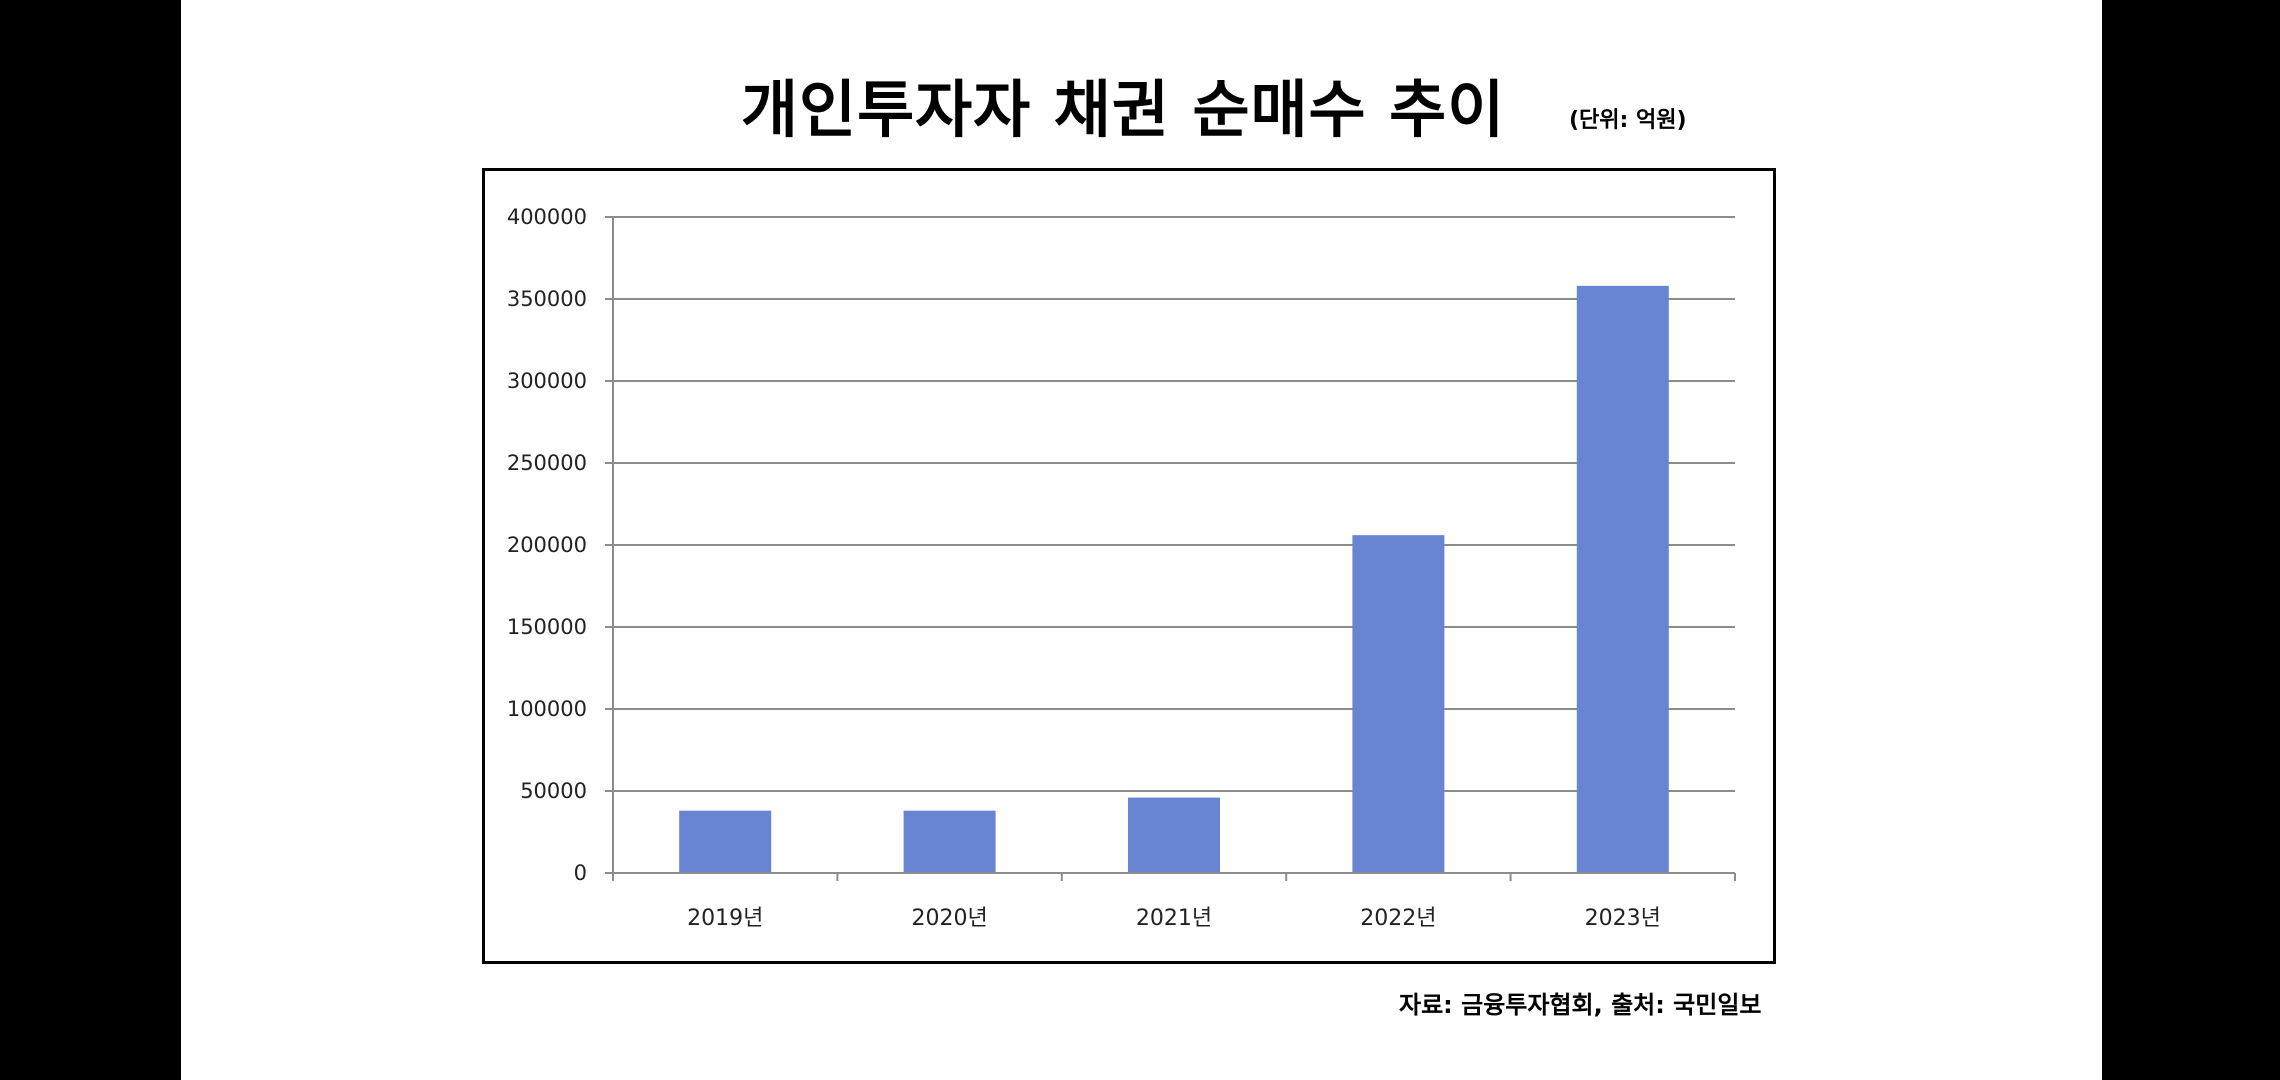 The image size is (2280, 1080). I want to click on title-row: 개인투자자 채권 순매수 추이 (단위: 억원), so click(1141, 107).